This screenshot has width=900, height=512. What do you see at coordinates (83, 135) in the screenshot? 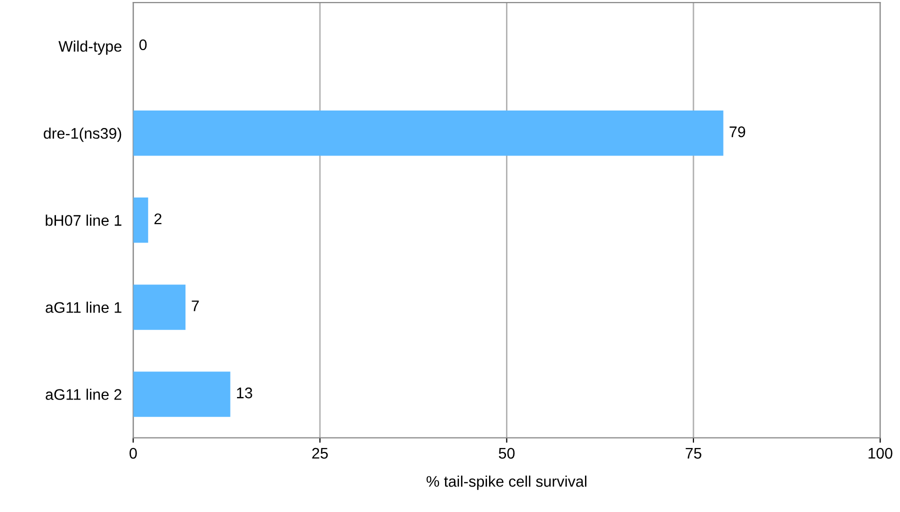
I see `y-tick-label: dre-1(ns39)` at bounding box center [83, 135].